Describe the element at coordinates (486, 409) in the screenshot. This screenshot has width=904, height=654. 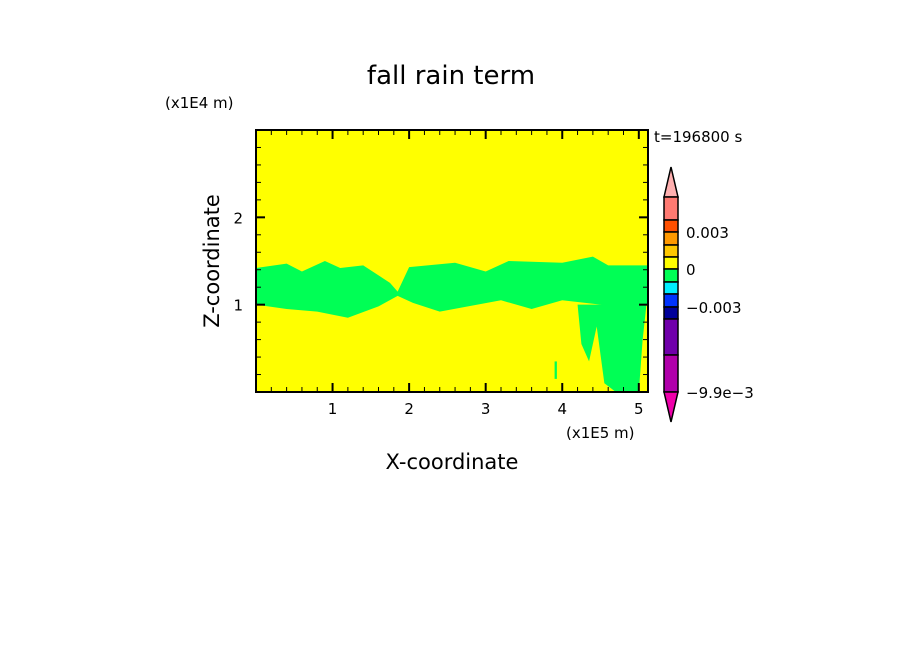
I see `x-tick-label: 3` at that location.